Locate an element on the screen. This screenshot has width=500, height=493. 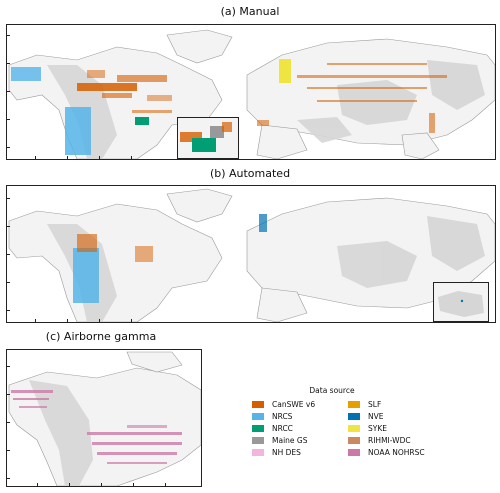
inset-northeast-us is located at coordinates (208, 138).